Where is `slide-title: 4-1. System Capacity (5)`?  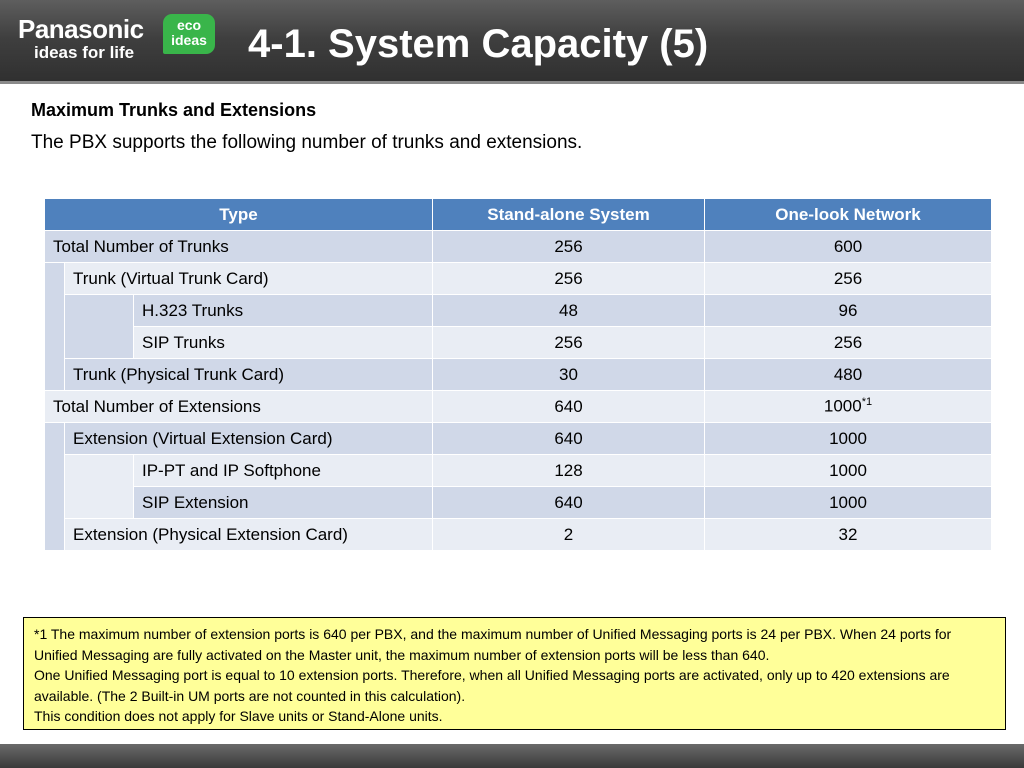 slide-title: 4-1. System Capacity (5) is located at coordinates (478, 44).